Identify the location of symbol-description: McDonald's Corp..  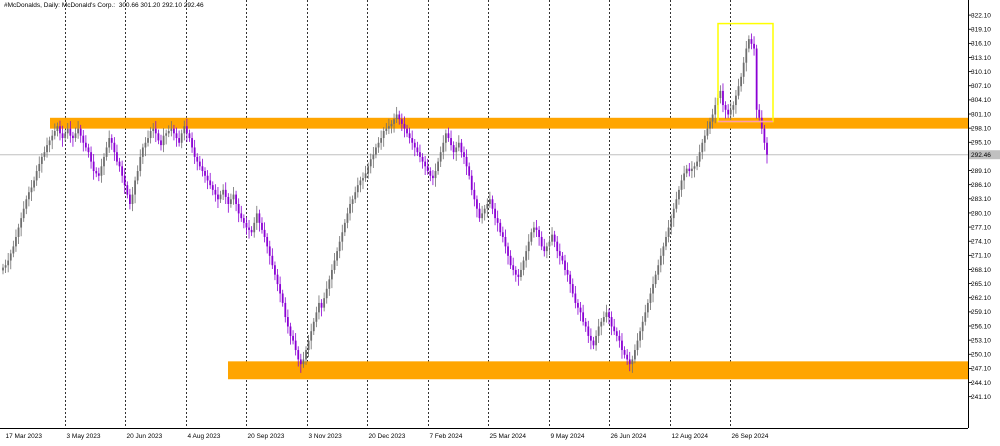
(87, 5).